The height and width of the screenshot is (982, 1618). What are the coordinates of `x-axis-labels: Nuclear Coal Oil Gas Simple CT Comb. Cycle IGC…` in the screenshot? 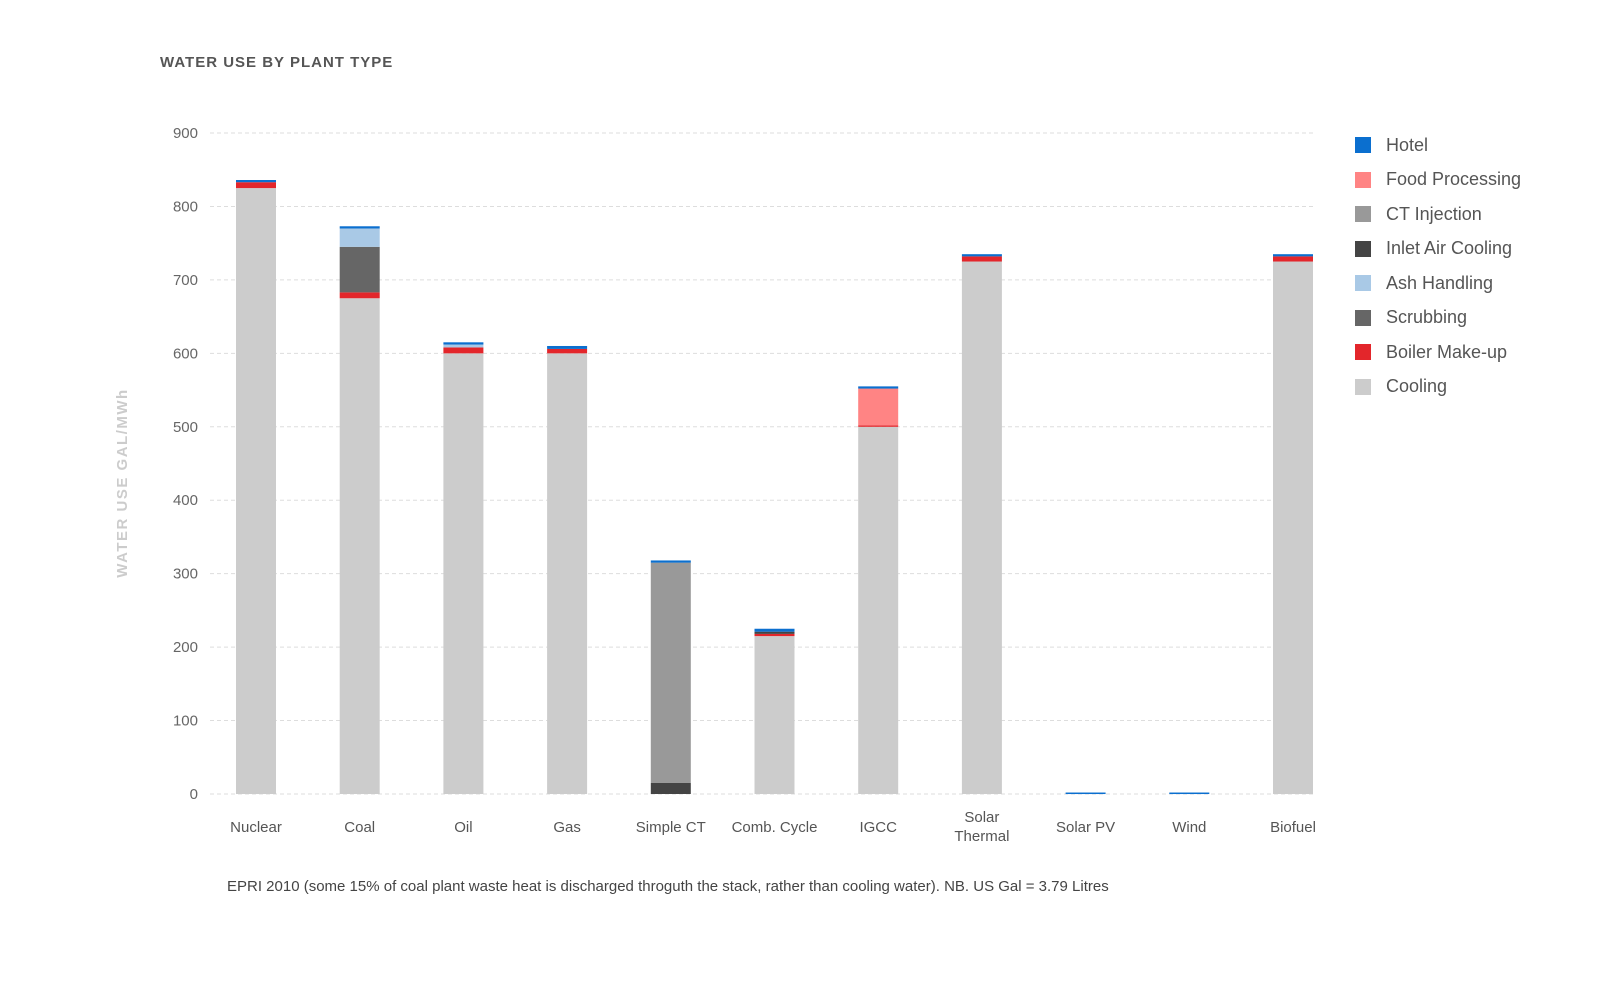 It's located at (773, 827).